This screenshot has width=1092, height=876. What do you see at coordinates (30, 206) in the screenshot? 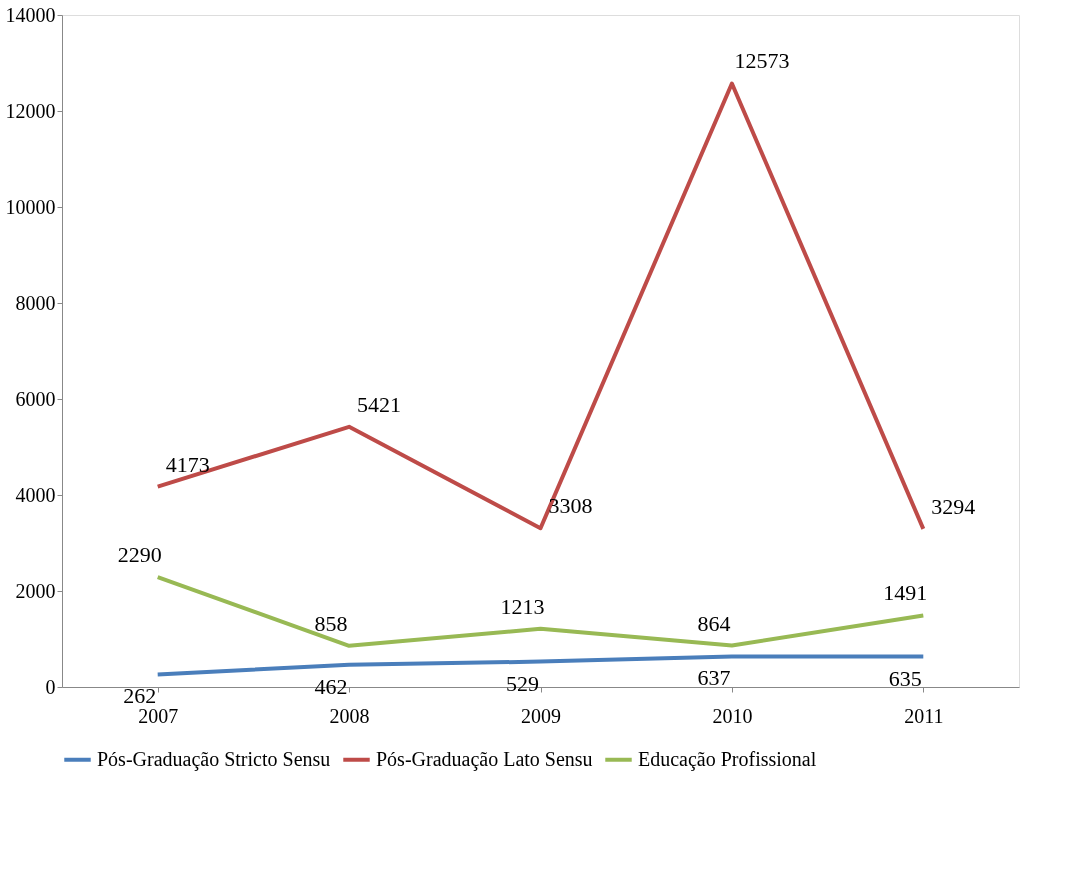
I see `y-tick-label: 10000` at bounding box center [30, 206].